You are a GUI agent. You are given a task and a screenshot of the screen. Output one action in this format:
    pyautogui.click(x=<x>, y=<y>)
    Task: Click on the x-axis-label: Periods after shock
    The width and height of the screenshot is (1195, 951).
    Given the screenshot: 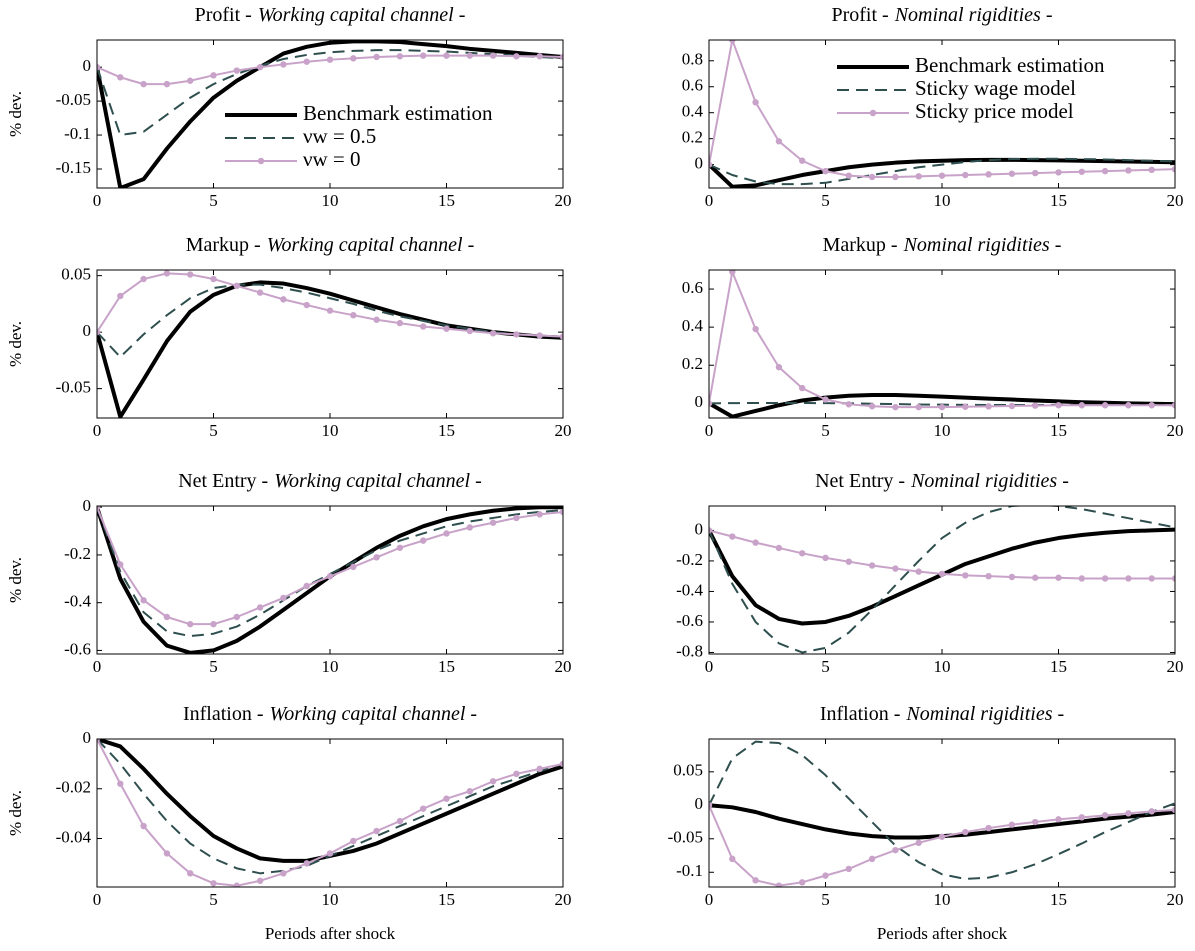 What is the action you would take?
    pyautogui.click(x=330, y=933)
    